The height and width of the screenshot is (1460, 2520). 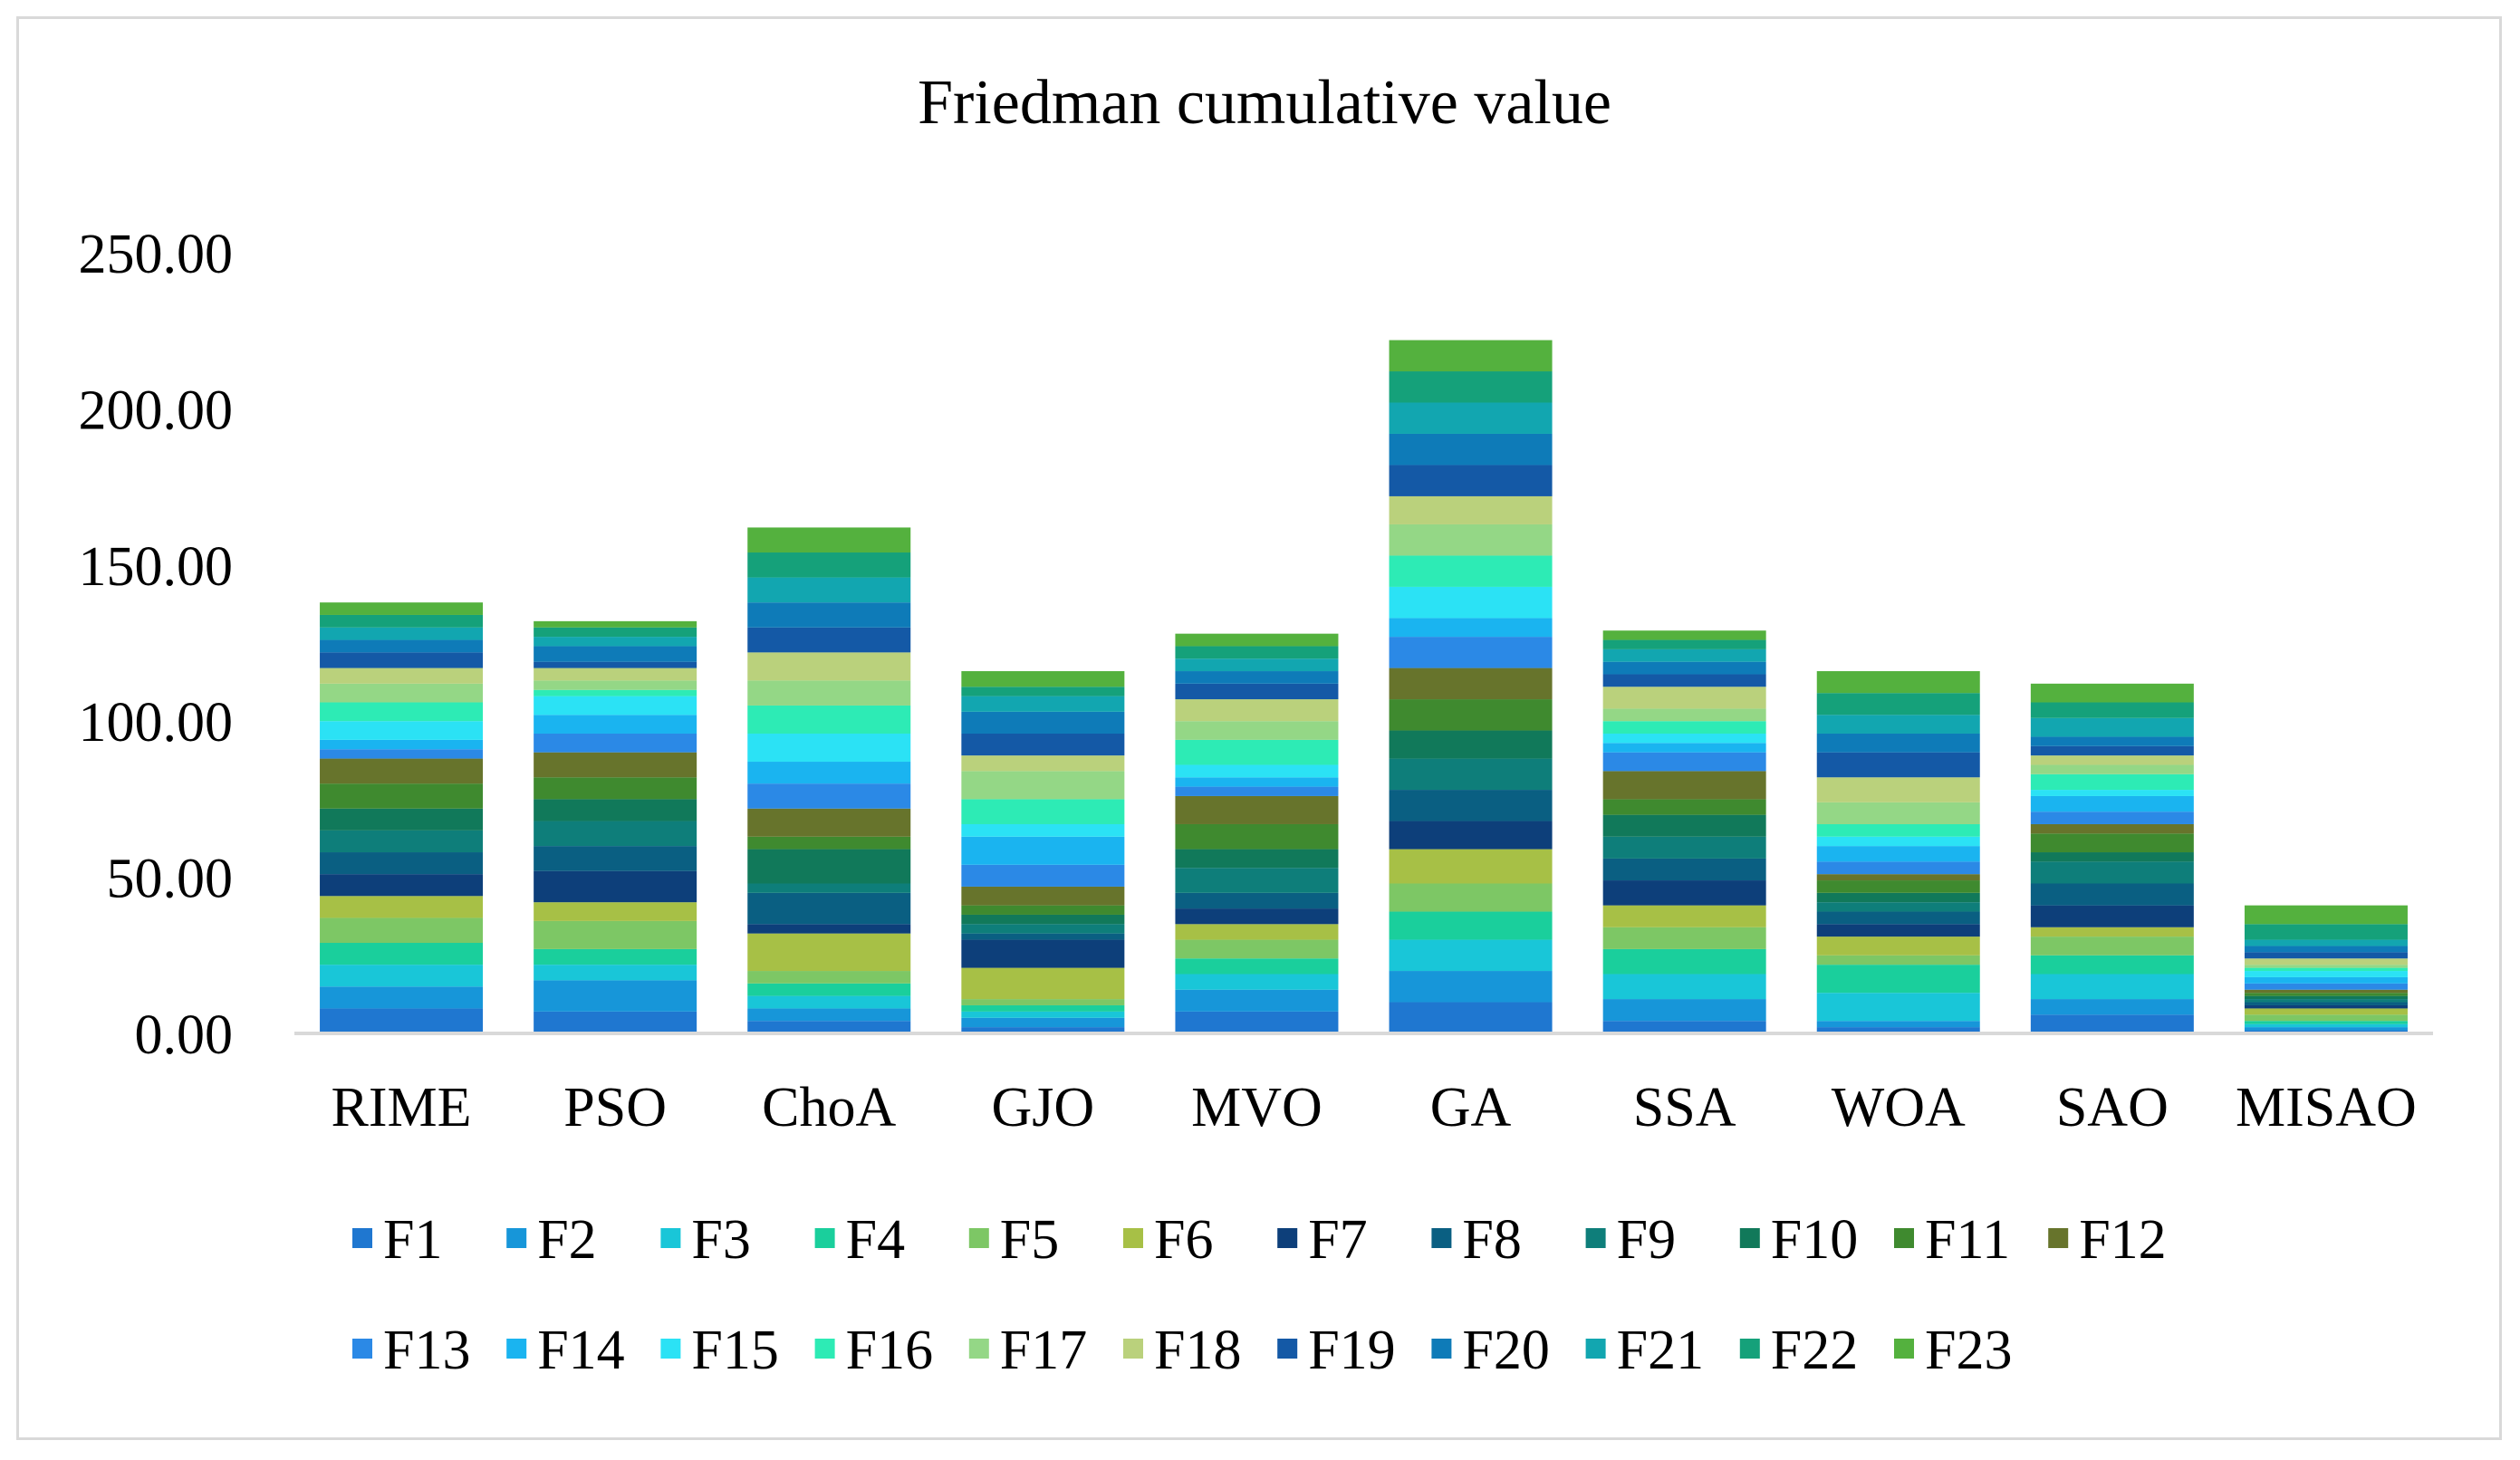 I want to click on legend-label: F21, so click(x=1660, y=1350).